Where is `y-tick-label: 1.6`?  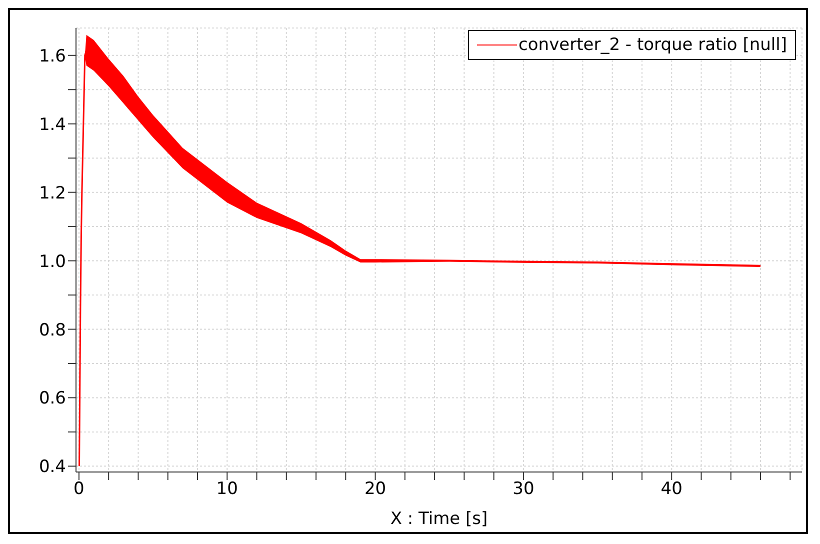 y-tick-label: 1.6 is located at coordinates (52, 56).